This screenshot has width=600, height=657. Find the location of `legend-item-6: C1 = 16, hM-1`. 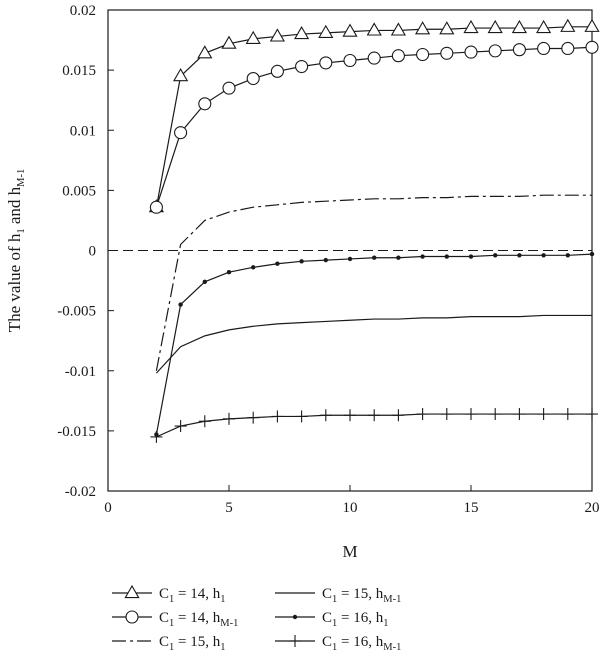

legend-item-6: C1 = 16, hM-1 is located at coordinates (338, 643).